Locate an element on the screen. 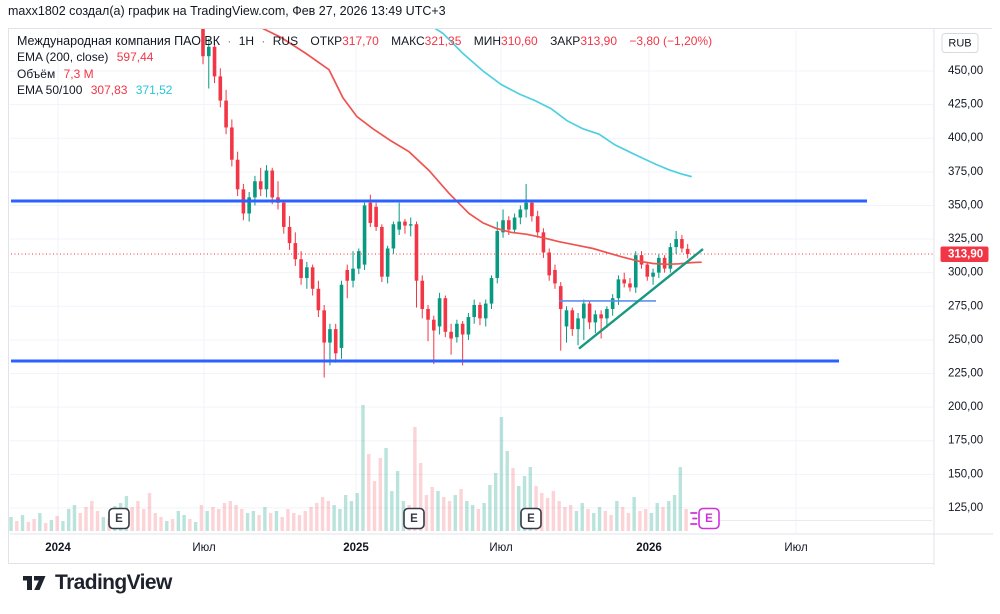 The image size is (1000, 614). symbol-title: Международная компания ПАО ВК is located at coordinates (119, 41).